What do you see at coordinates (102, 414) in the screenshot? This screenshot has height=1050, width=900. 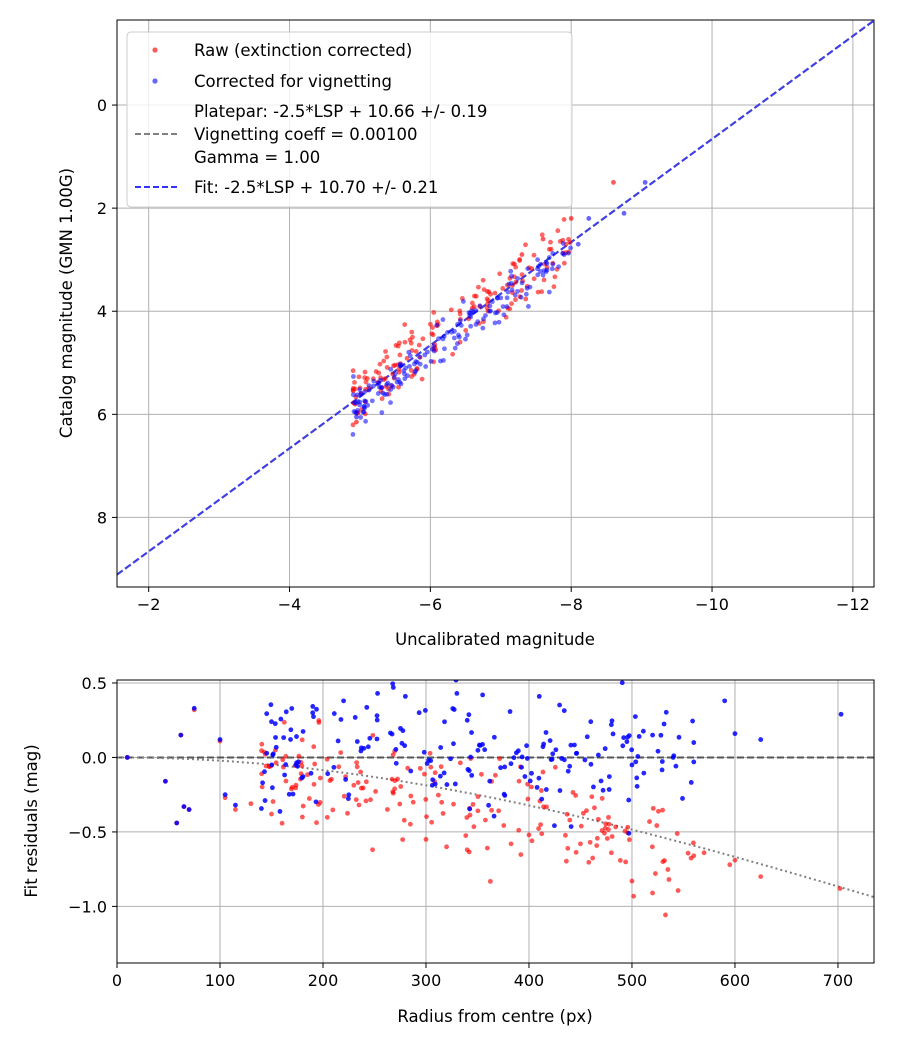 I see `y-tick-label: 6` at bounding box center [102, 414].